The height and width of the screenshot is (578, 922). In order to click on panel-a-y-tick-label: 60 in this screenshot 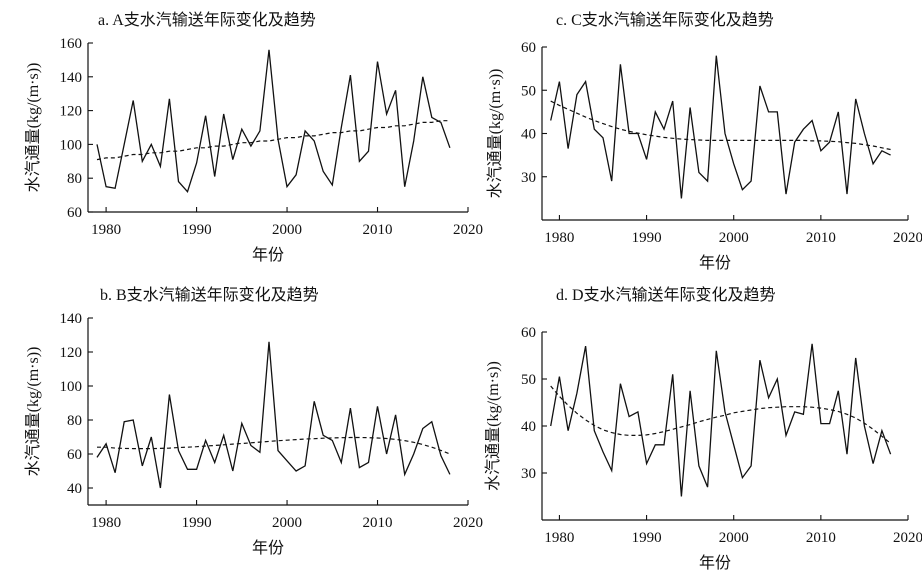, I will do `click(74, 213)`.